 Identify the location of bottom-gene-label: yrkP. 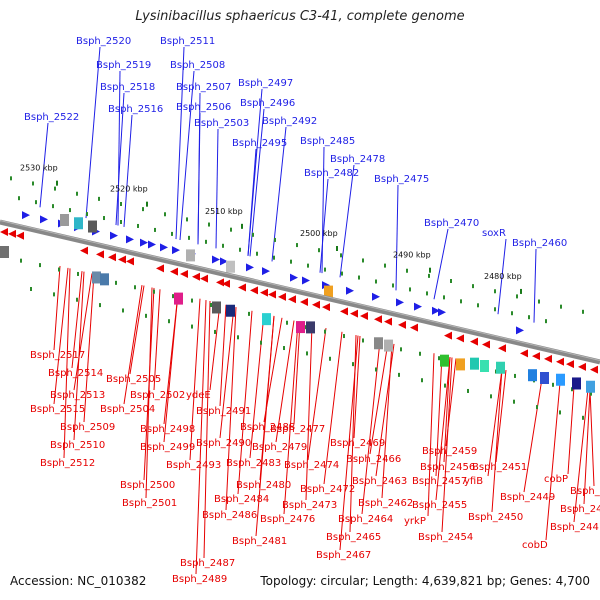
(415, 521).